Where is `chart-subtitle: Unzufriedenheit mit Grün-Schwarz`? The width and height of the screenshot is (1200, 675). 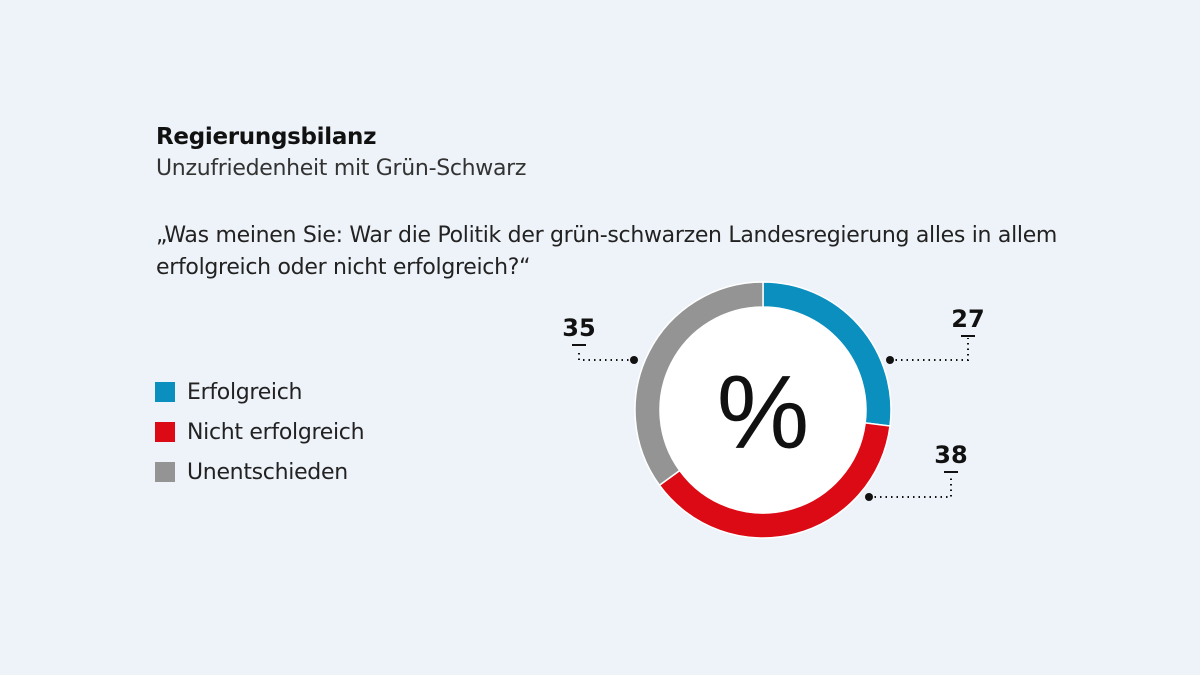 chart-subtitle: Unzufriedenheit mit Grün-Schwarz is located at coordinates (341, 168).